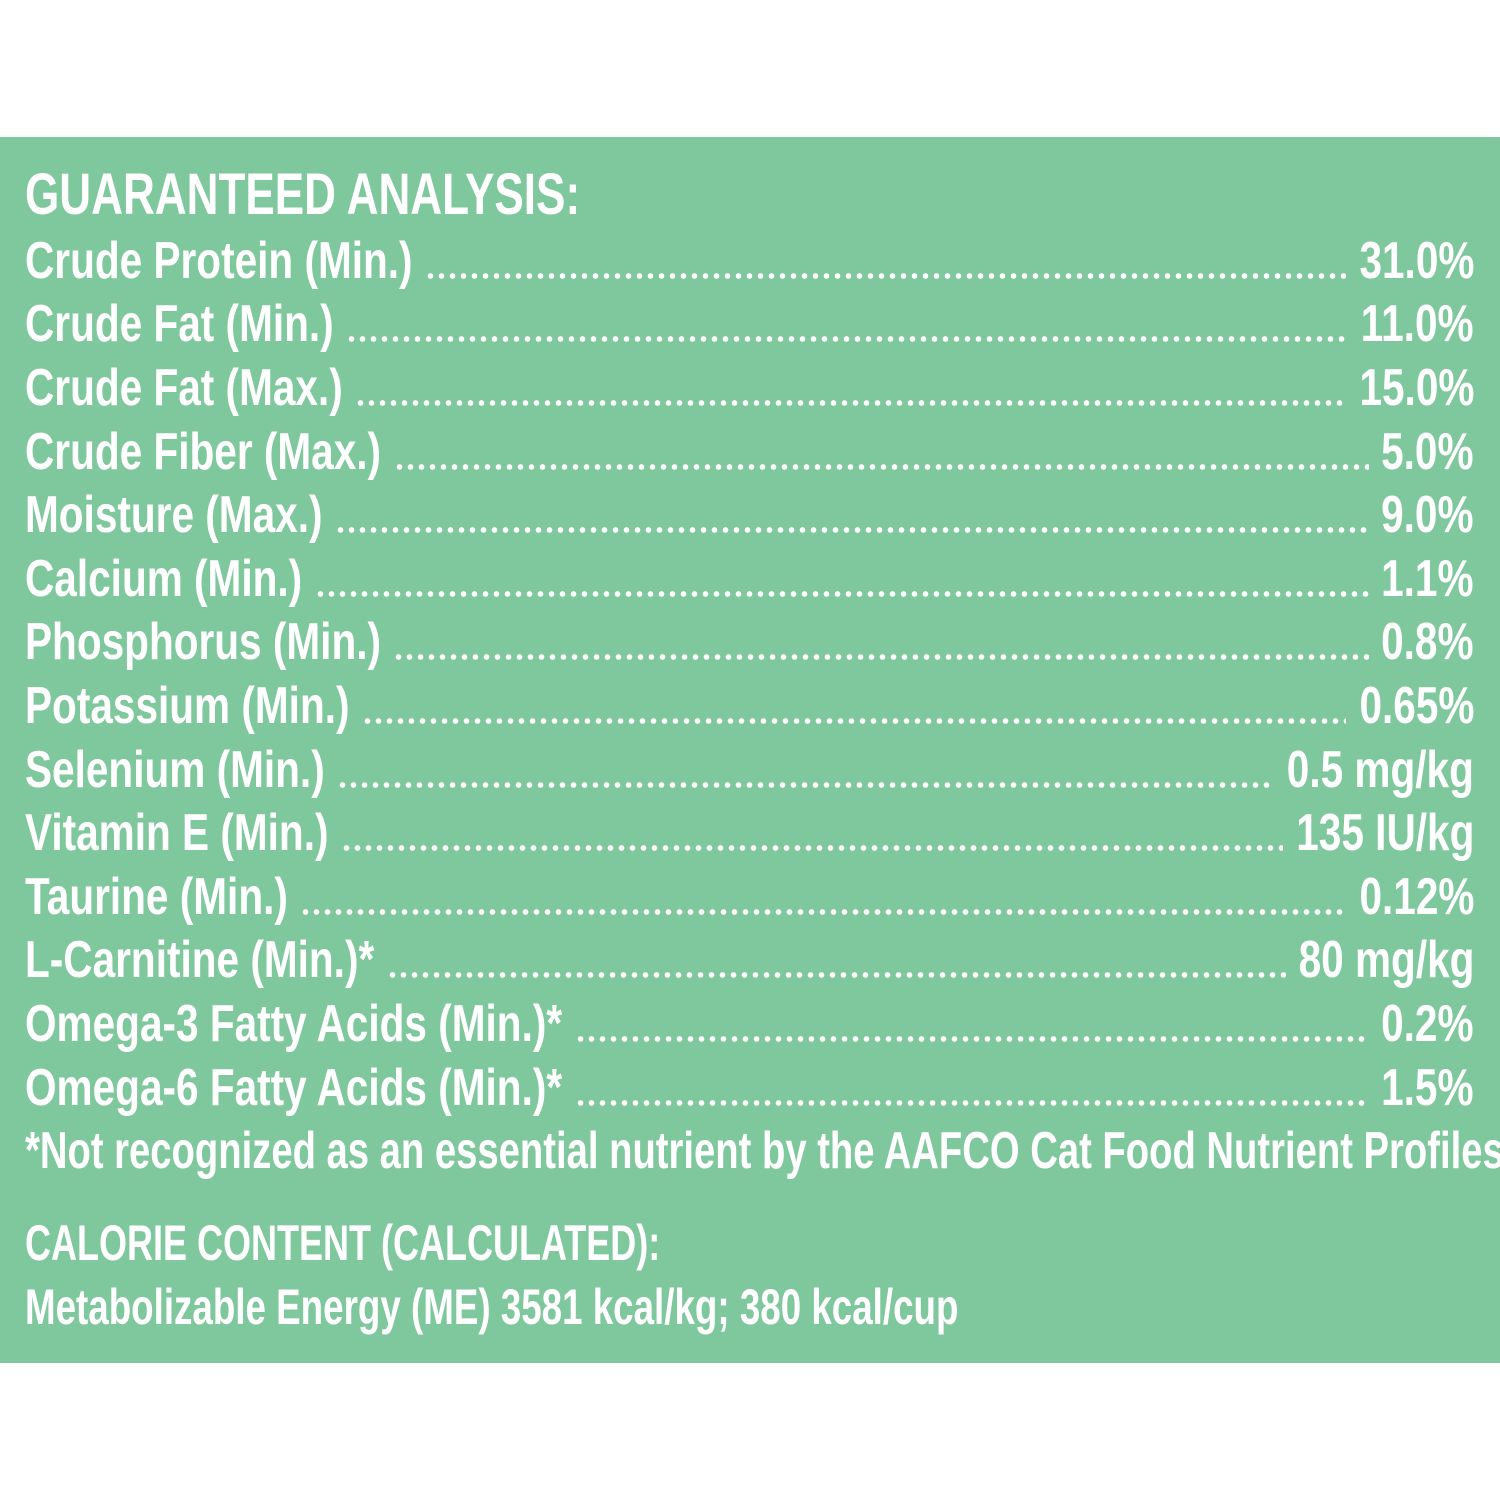 The image size is (1500, 1500). I want to click on nutrient-row-crude-fat-max: Crude Fat (Max.) 15.0%, so click(749, 388).